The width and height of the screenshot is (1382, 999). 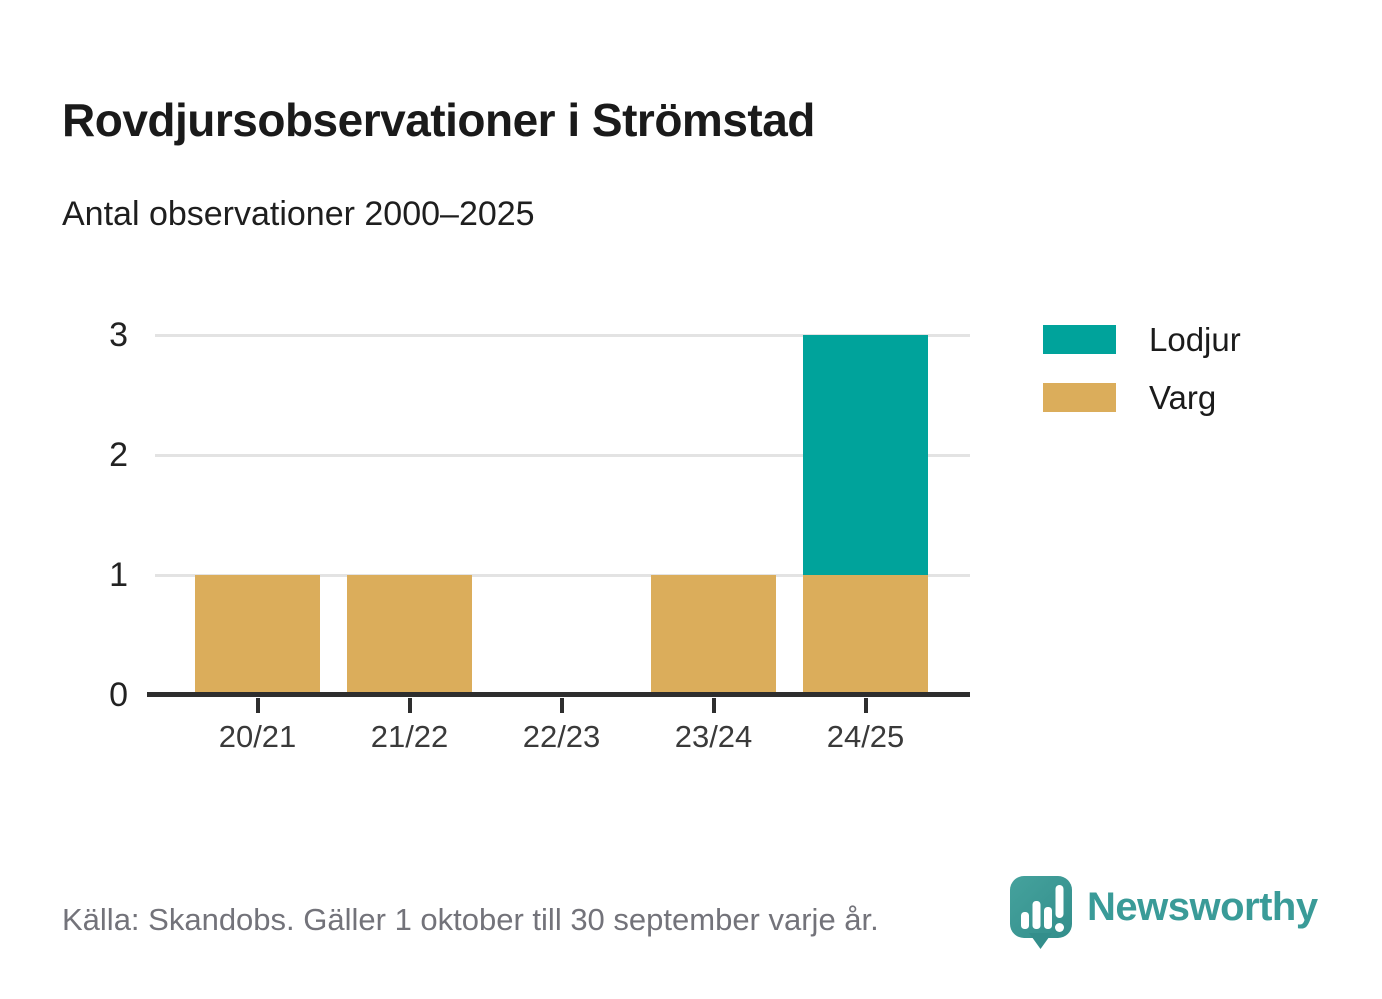 I want to click on x-axis-label-22-23: 22/23, so click(x=561, y=736).